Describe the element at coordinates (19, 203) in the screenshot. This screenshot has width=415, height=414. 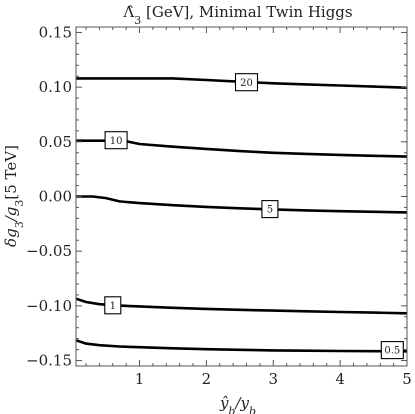
I see `ylabel-sub-2: 3` at that location.